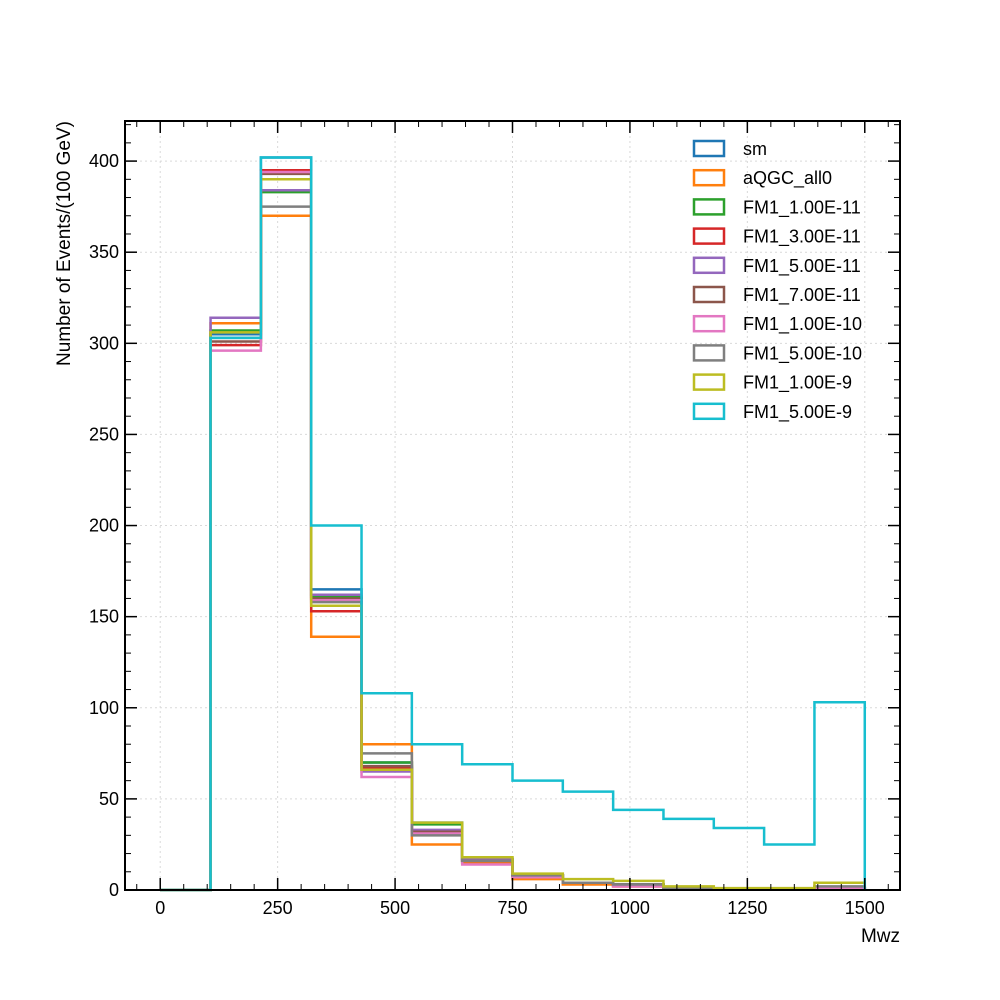  Describe the element at coordinates (512, 908) in the screenshot. I see `x-tick-label: 750` at that location.